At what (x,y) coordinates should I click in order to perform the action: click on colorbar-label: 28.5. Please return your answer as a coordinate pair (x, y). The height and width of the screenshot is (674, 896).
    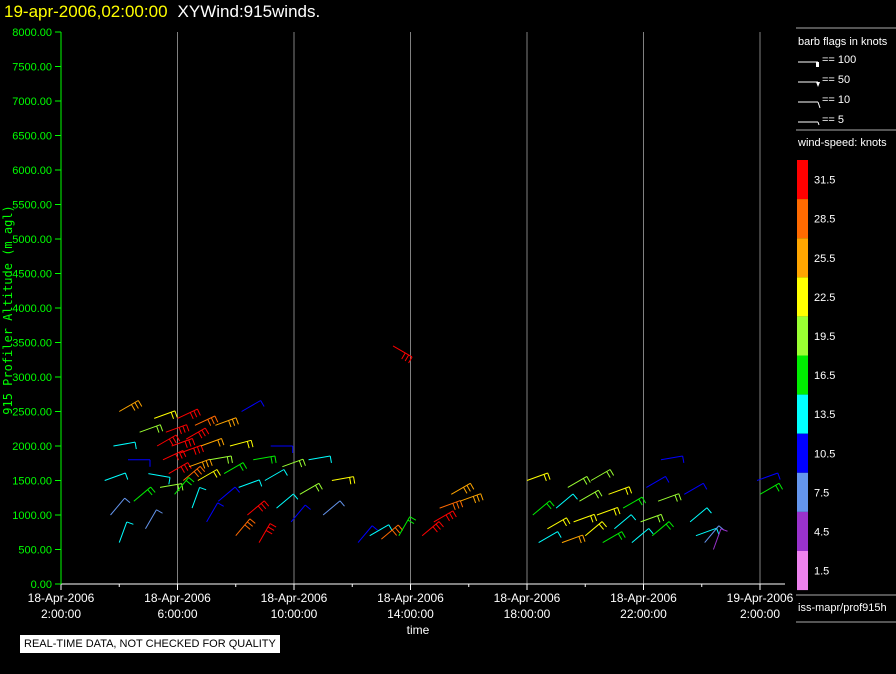
    Looking at the image, I should click on (824, 220).